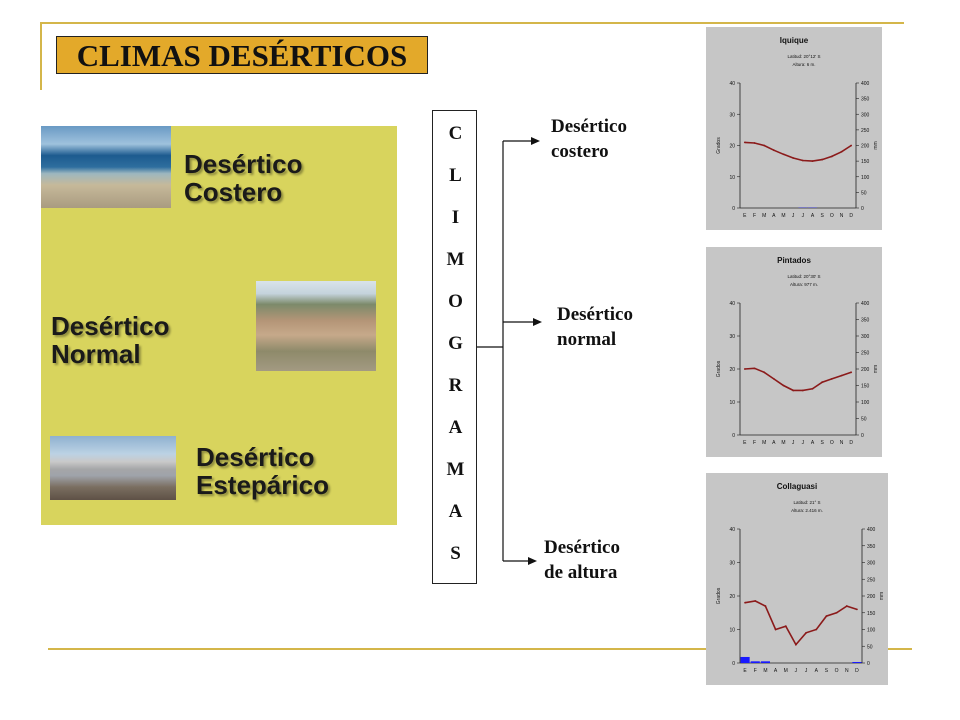 The height and width of the screenshot is (720, 960). What do you see at coordinates (803, 64) in the screenshot?
I see `chart-subtitle: Altura: 6 m.` at bounding box center [803, 64].